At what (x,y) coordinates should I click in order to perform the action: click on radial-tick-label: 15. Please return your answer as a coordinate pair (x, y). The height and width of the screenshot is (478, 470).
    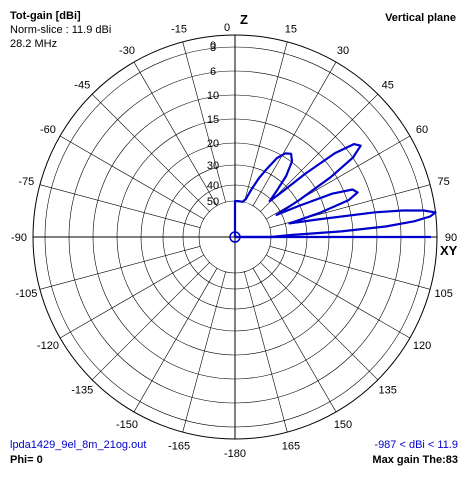
    Looking at the image, I should click on (213, 120).